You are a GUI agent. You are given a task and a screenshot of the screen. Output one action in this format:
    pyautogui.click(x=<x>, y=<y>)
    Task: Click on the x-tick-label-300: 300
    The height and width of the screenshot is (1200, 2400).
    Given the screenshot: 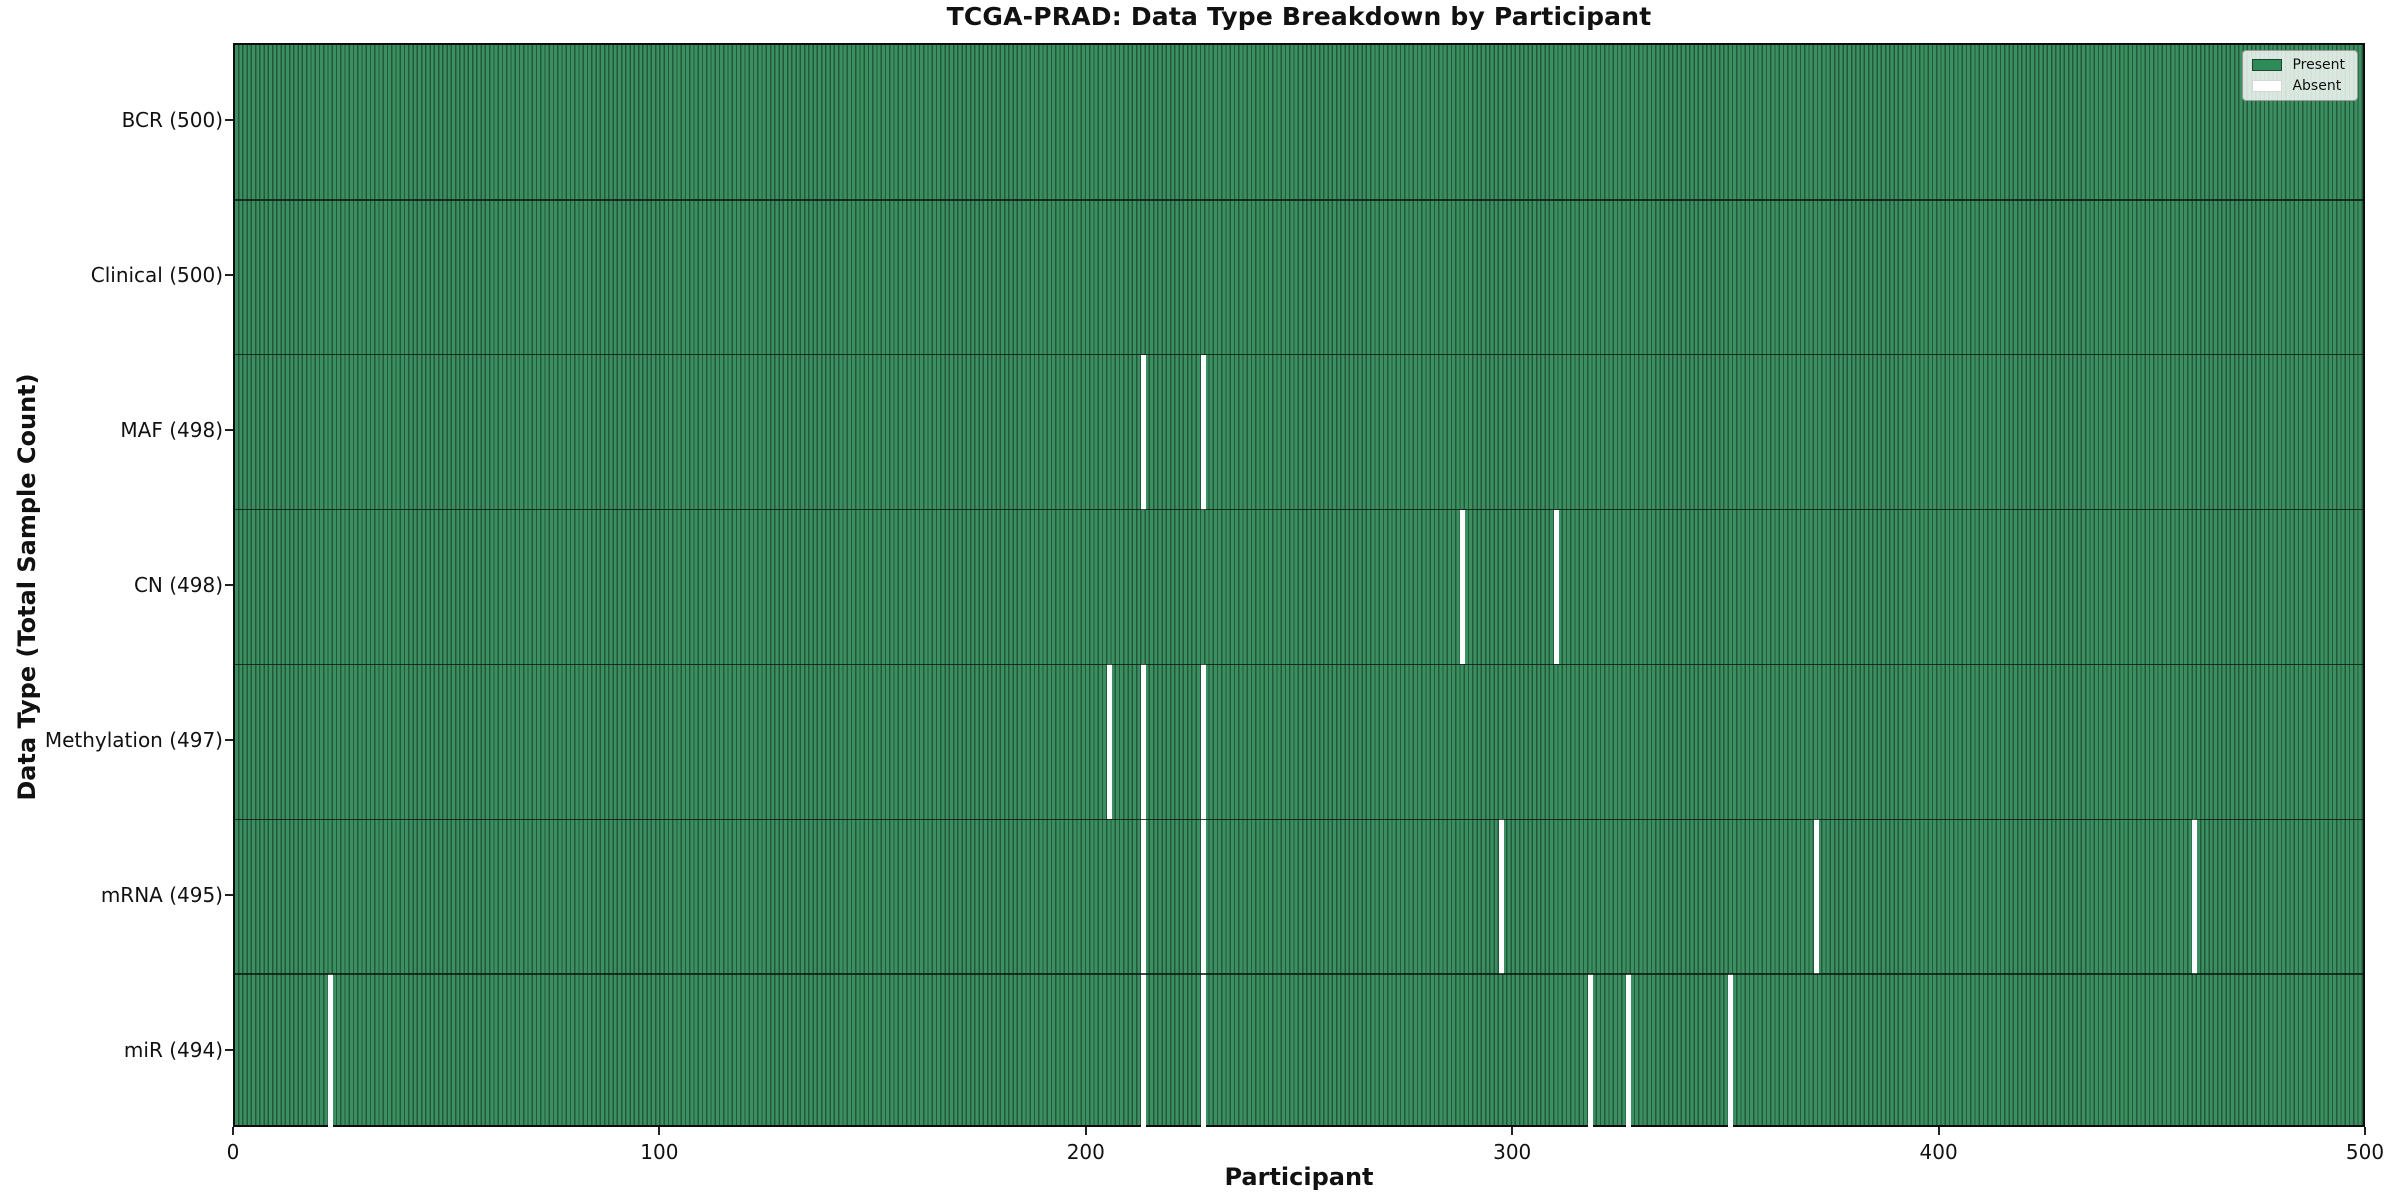 What is the action you would take?
    pyautogui.click(x=1512, y=1152)
    